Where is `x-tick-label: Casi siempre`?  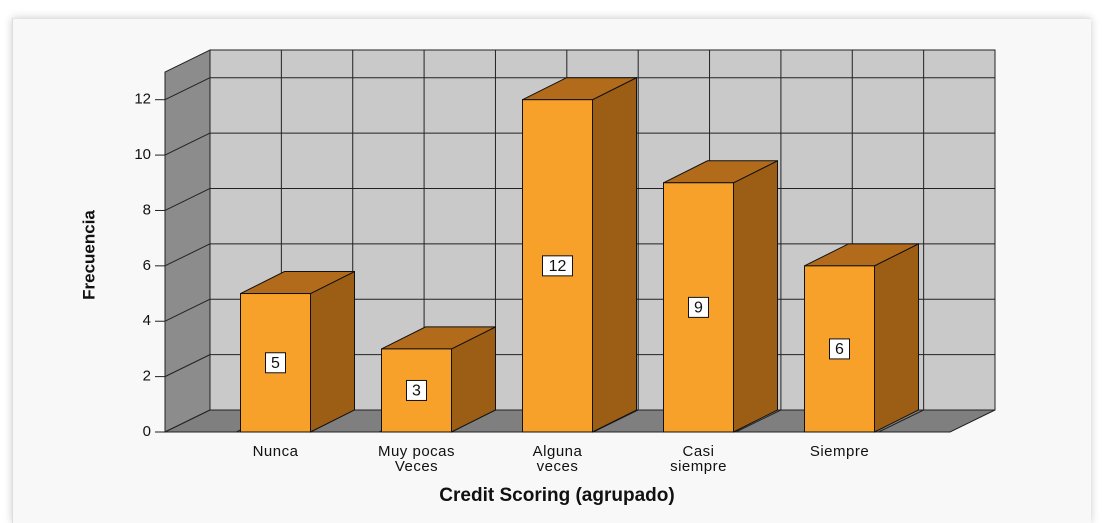 x-tick-label: Casi siempre is located at coordinates (698, 459).